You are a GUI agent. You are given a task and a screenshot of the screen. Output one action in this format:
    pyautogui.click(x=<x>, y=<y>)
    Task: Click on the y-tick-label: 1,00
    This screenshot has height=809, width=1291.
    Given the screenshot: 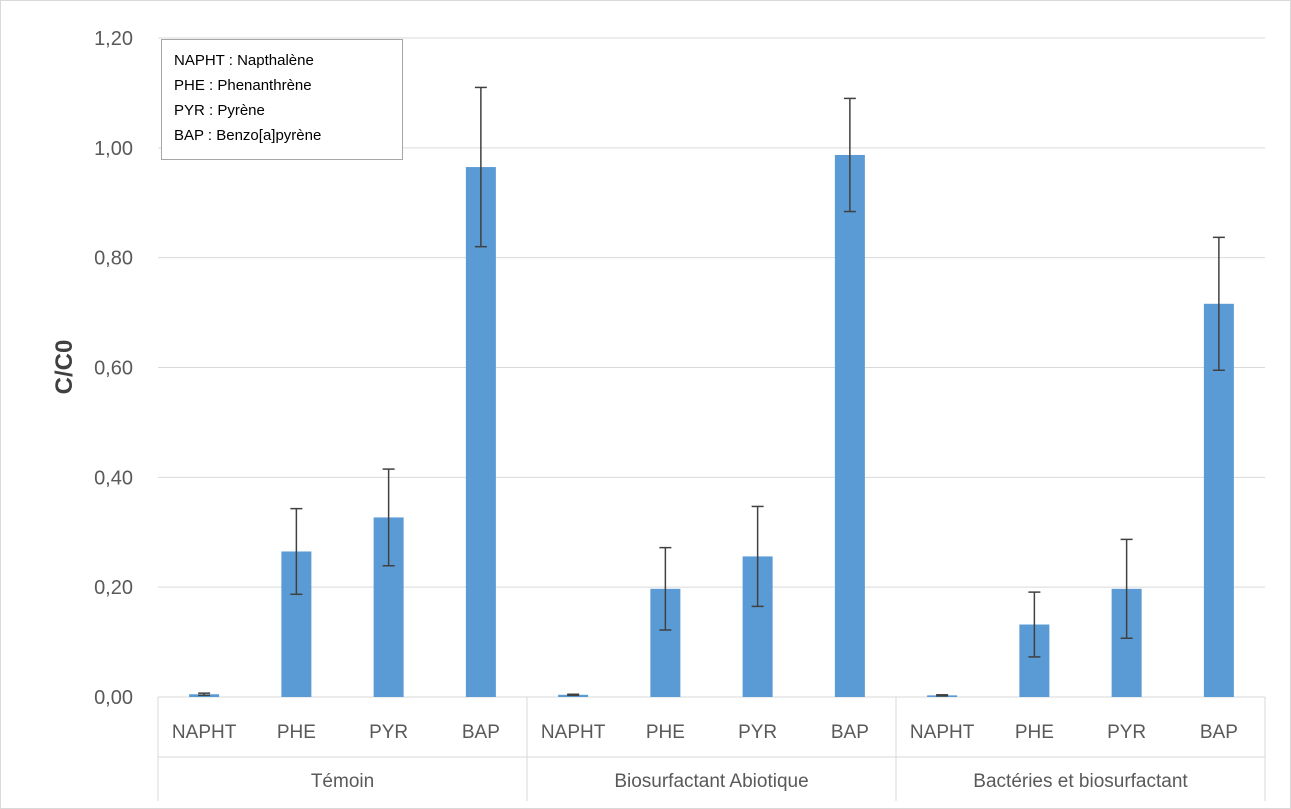 What is the action you would take?
    pyautogui.click(x=113, y=149)
    